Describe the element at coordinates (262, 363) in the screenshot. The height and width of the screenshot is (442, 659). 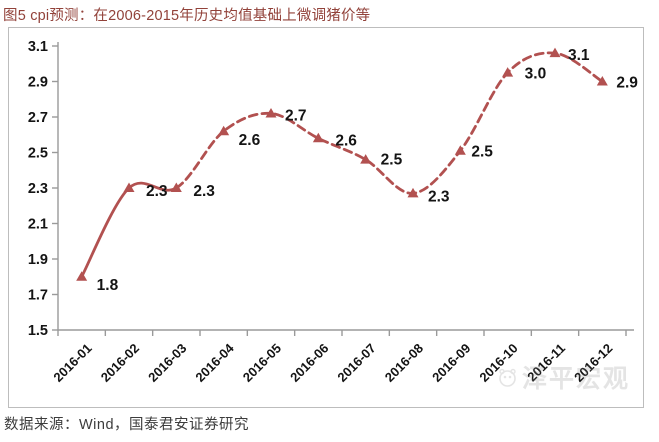
I see `x-tick-label: 2016-05` at that location.